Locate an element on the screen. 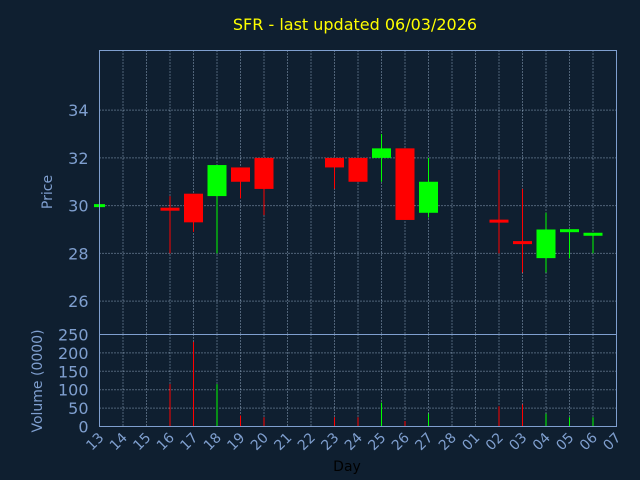 The image size is (640, 480). volume-y-tick-label: 100 is located at coordinates (73, 390).